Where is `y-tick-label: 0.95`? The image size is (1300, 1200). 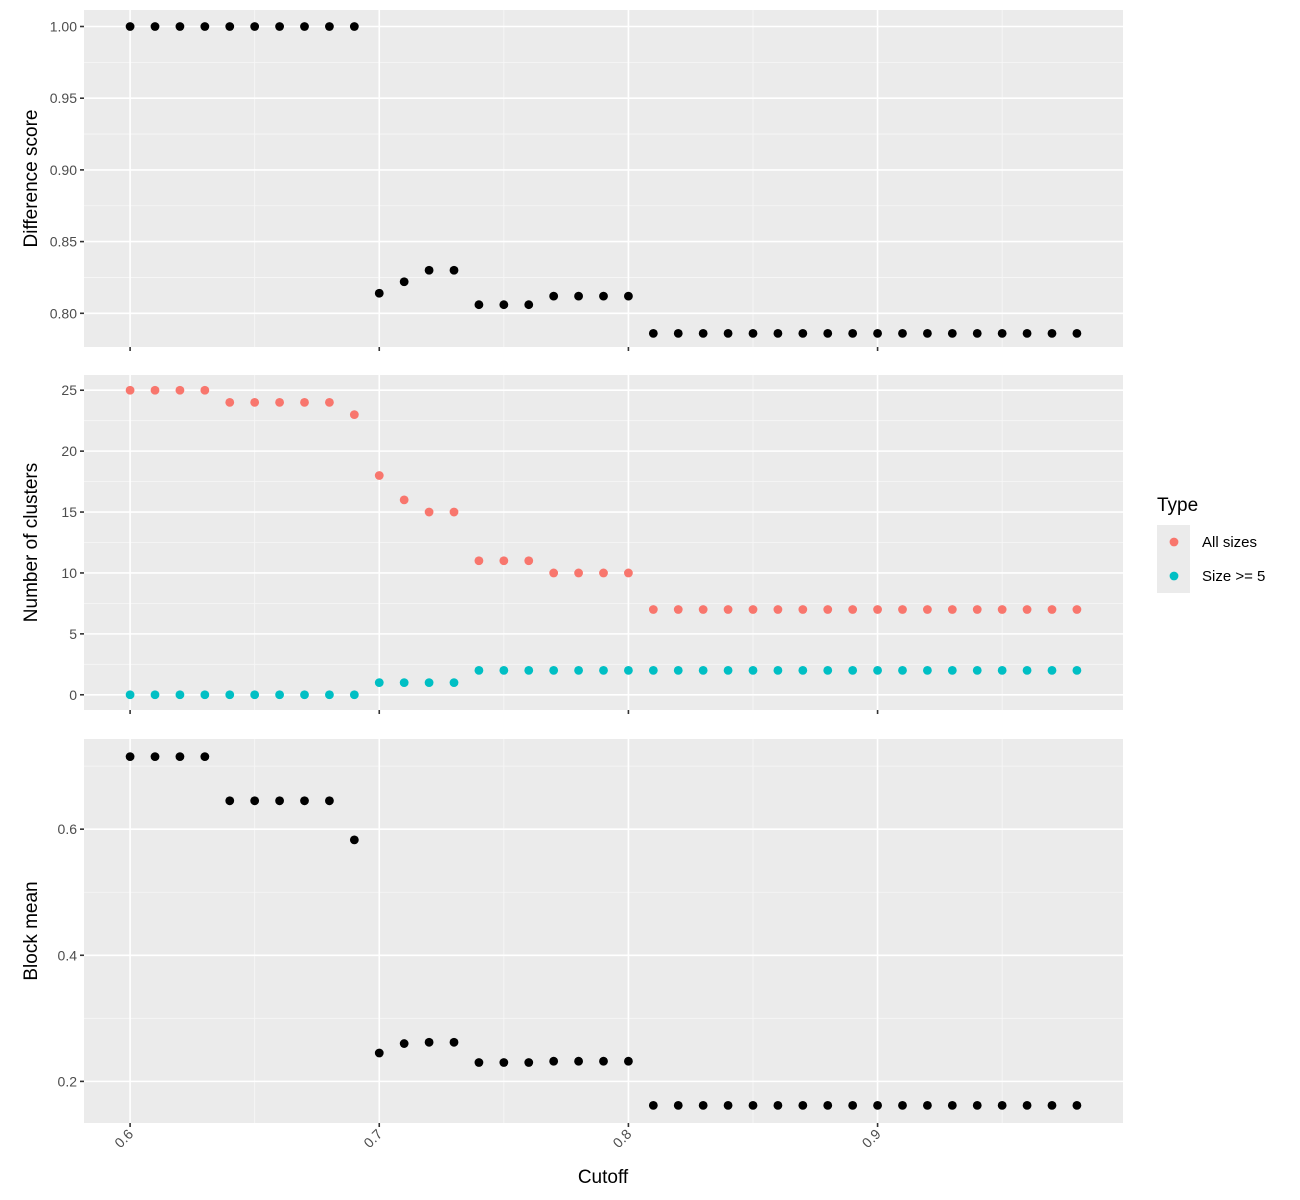 y-tick-label: 0.95 is located at coordinates (63, 98).